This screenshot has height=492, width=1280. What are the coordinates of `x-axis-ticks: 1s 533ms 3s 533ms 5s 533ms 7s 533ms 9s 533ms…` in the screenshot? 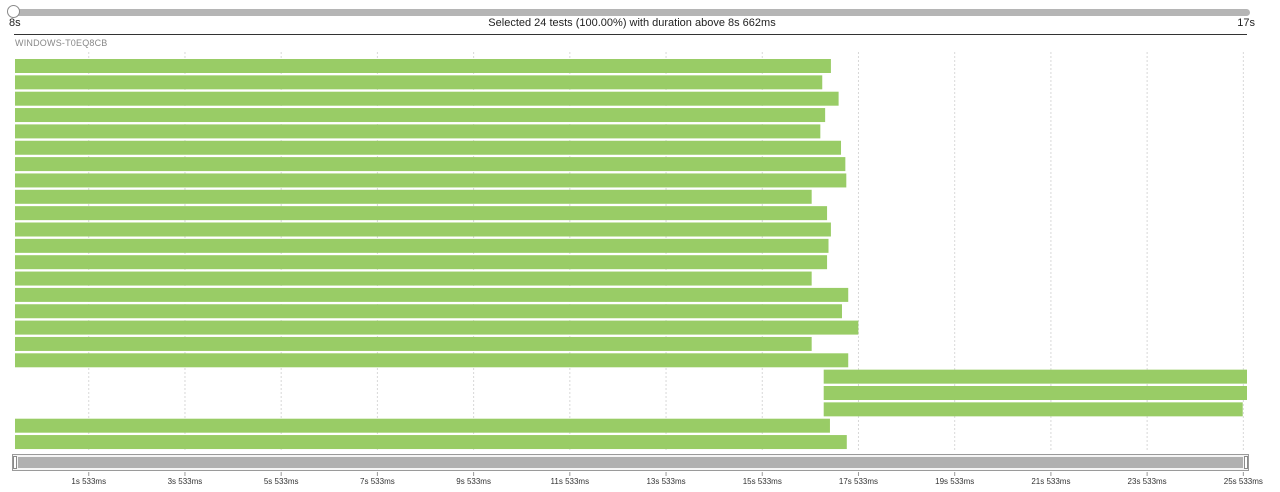 It's located at (667, 479).